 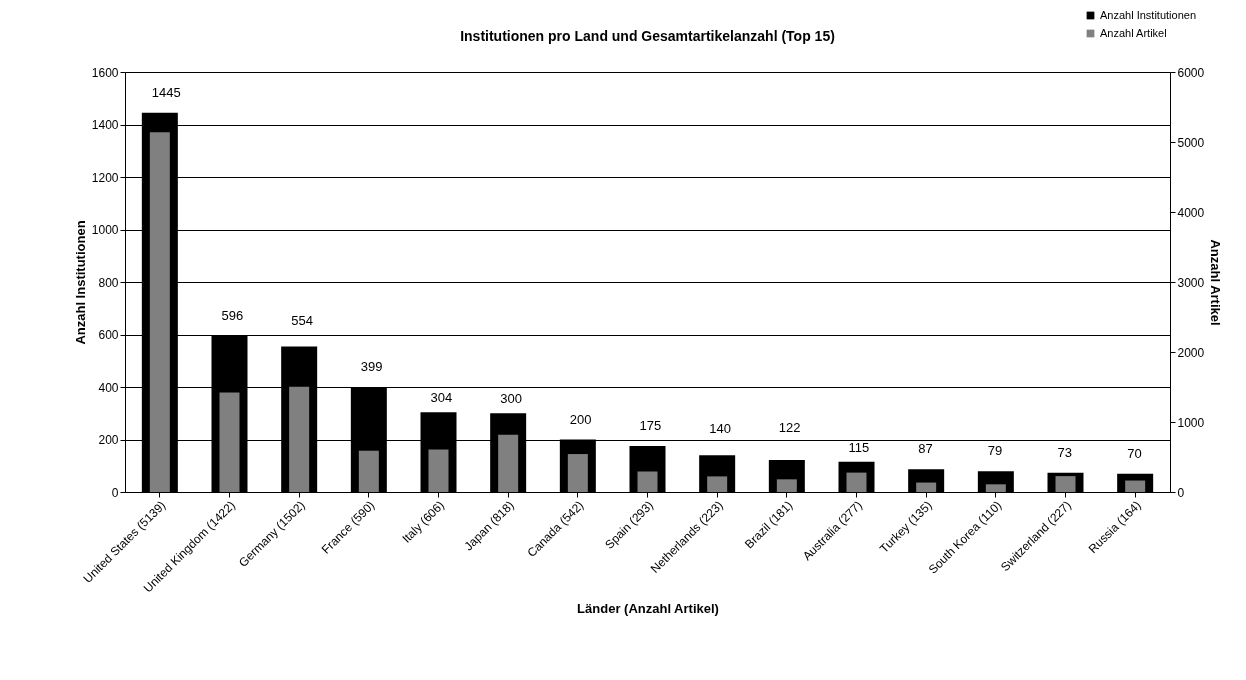 I want to click on y2-tick-label: 4000, so click(x=1191, y=212).